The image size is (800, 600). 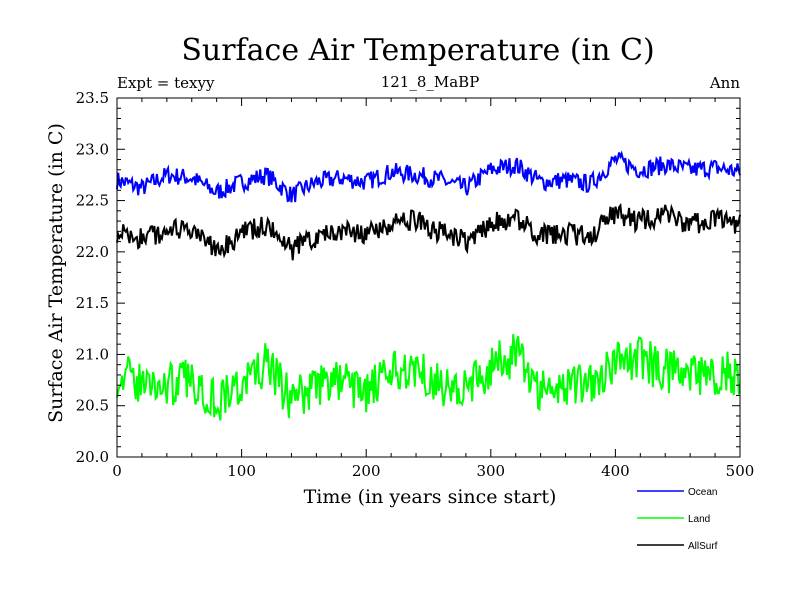 I want to click on legend-label-land: Land, so click(x=699, y=519).